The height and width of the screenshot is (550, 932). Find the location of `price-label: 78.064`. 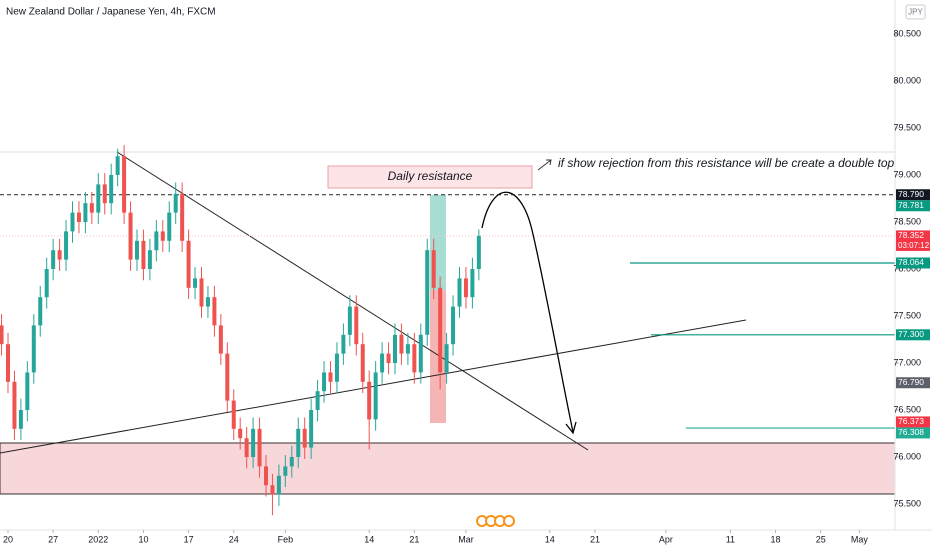

price-label: 78.064 is located at coordinates (911, 262).